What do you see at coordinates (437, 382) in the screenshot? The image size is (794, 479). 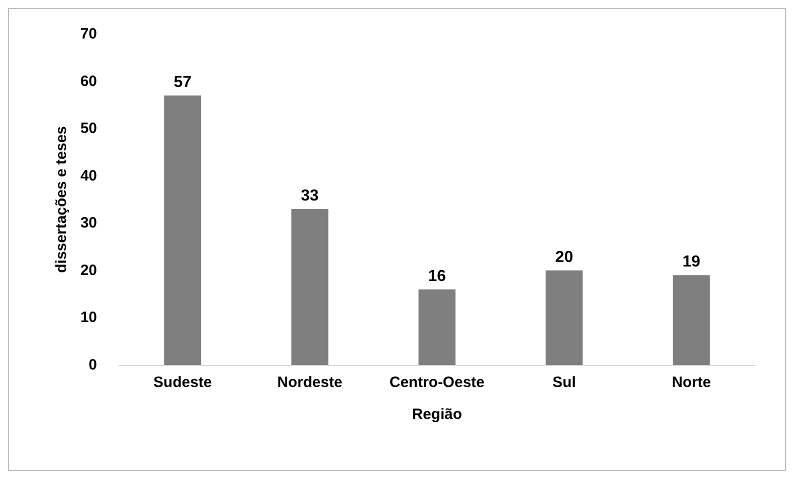 I see `x-tick-label: Centro-Oeste` at bounding box center [437, 382].